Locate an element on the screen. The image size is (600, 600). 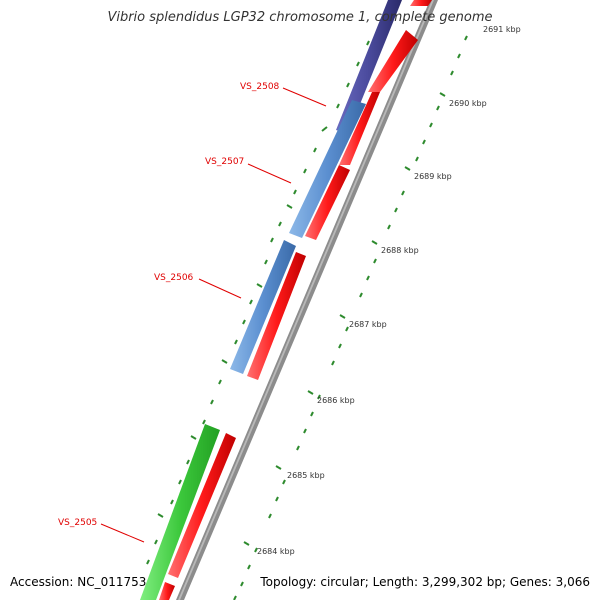
gene-label: VS_2507 is located at coordinates (224, 162).